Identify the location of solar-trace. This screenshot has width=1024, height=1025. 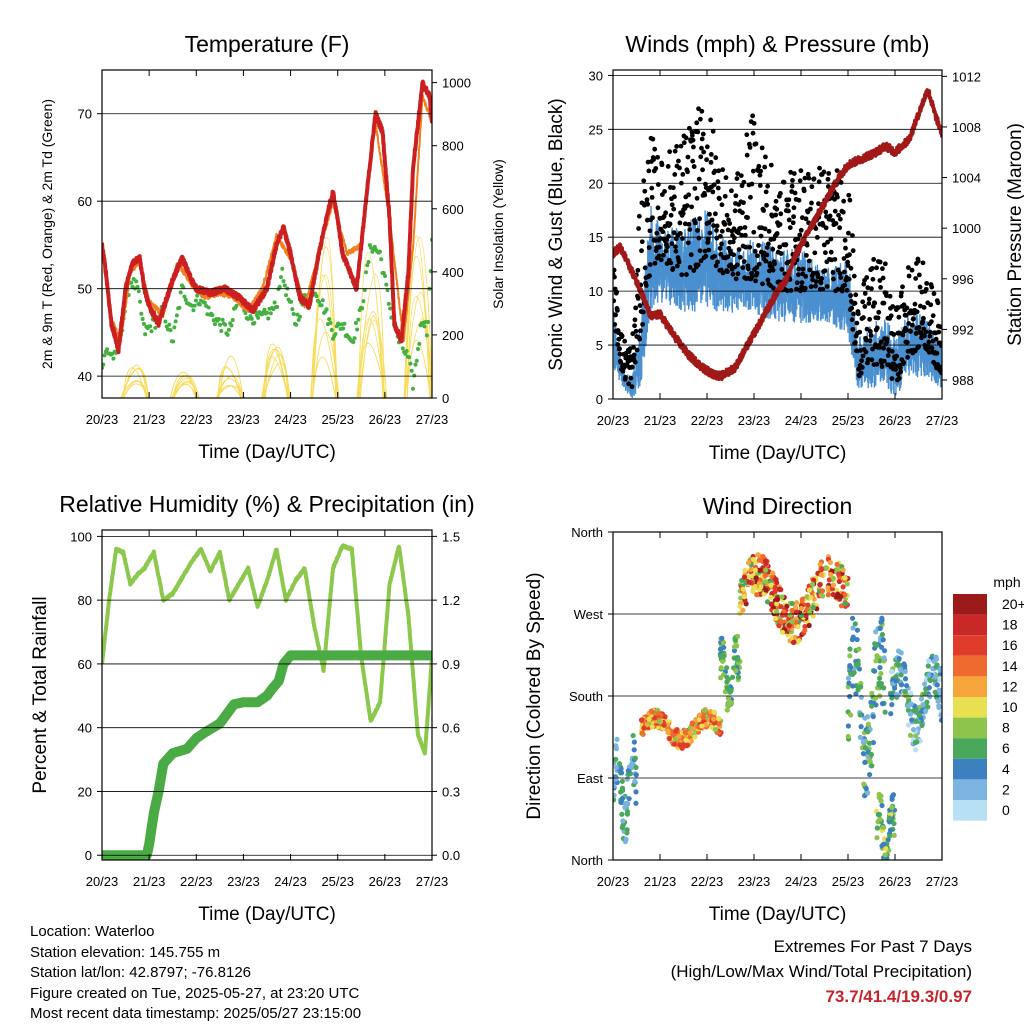
(185, 386).